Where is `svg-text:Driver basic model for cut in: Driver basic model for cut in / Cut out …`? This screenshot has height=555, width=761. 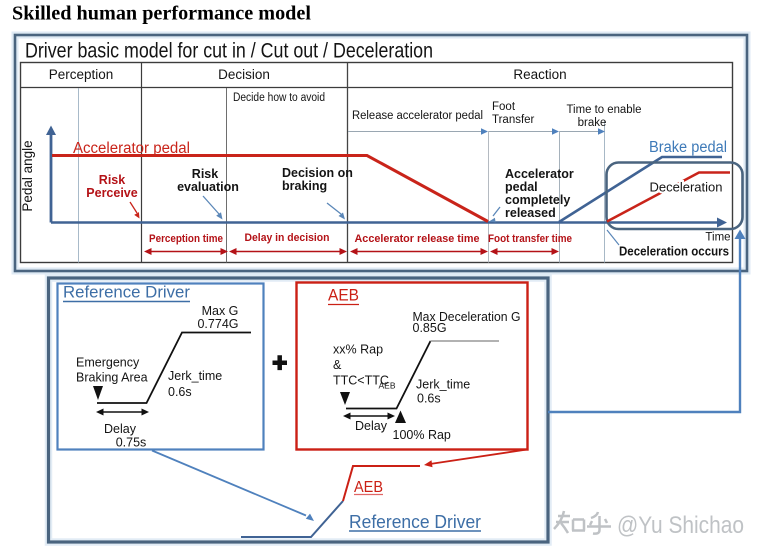 svg-text:Driver basic model for cut in: Driver basic model for cut in / Cut out … is located at coordinates (229, 51).